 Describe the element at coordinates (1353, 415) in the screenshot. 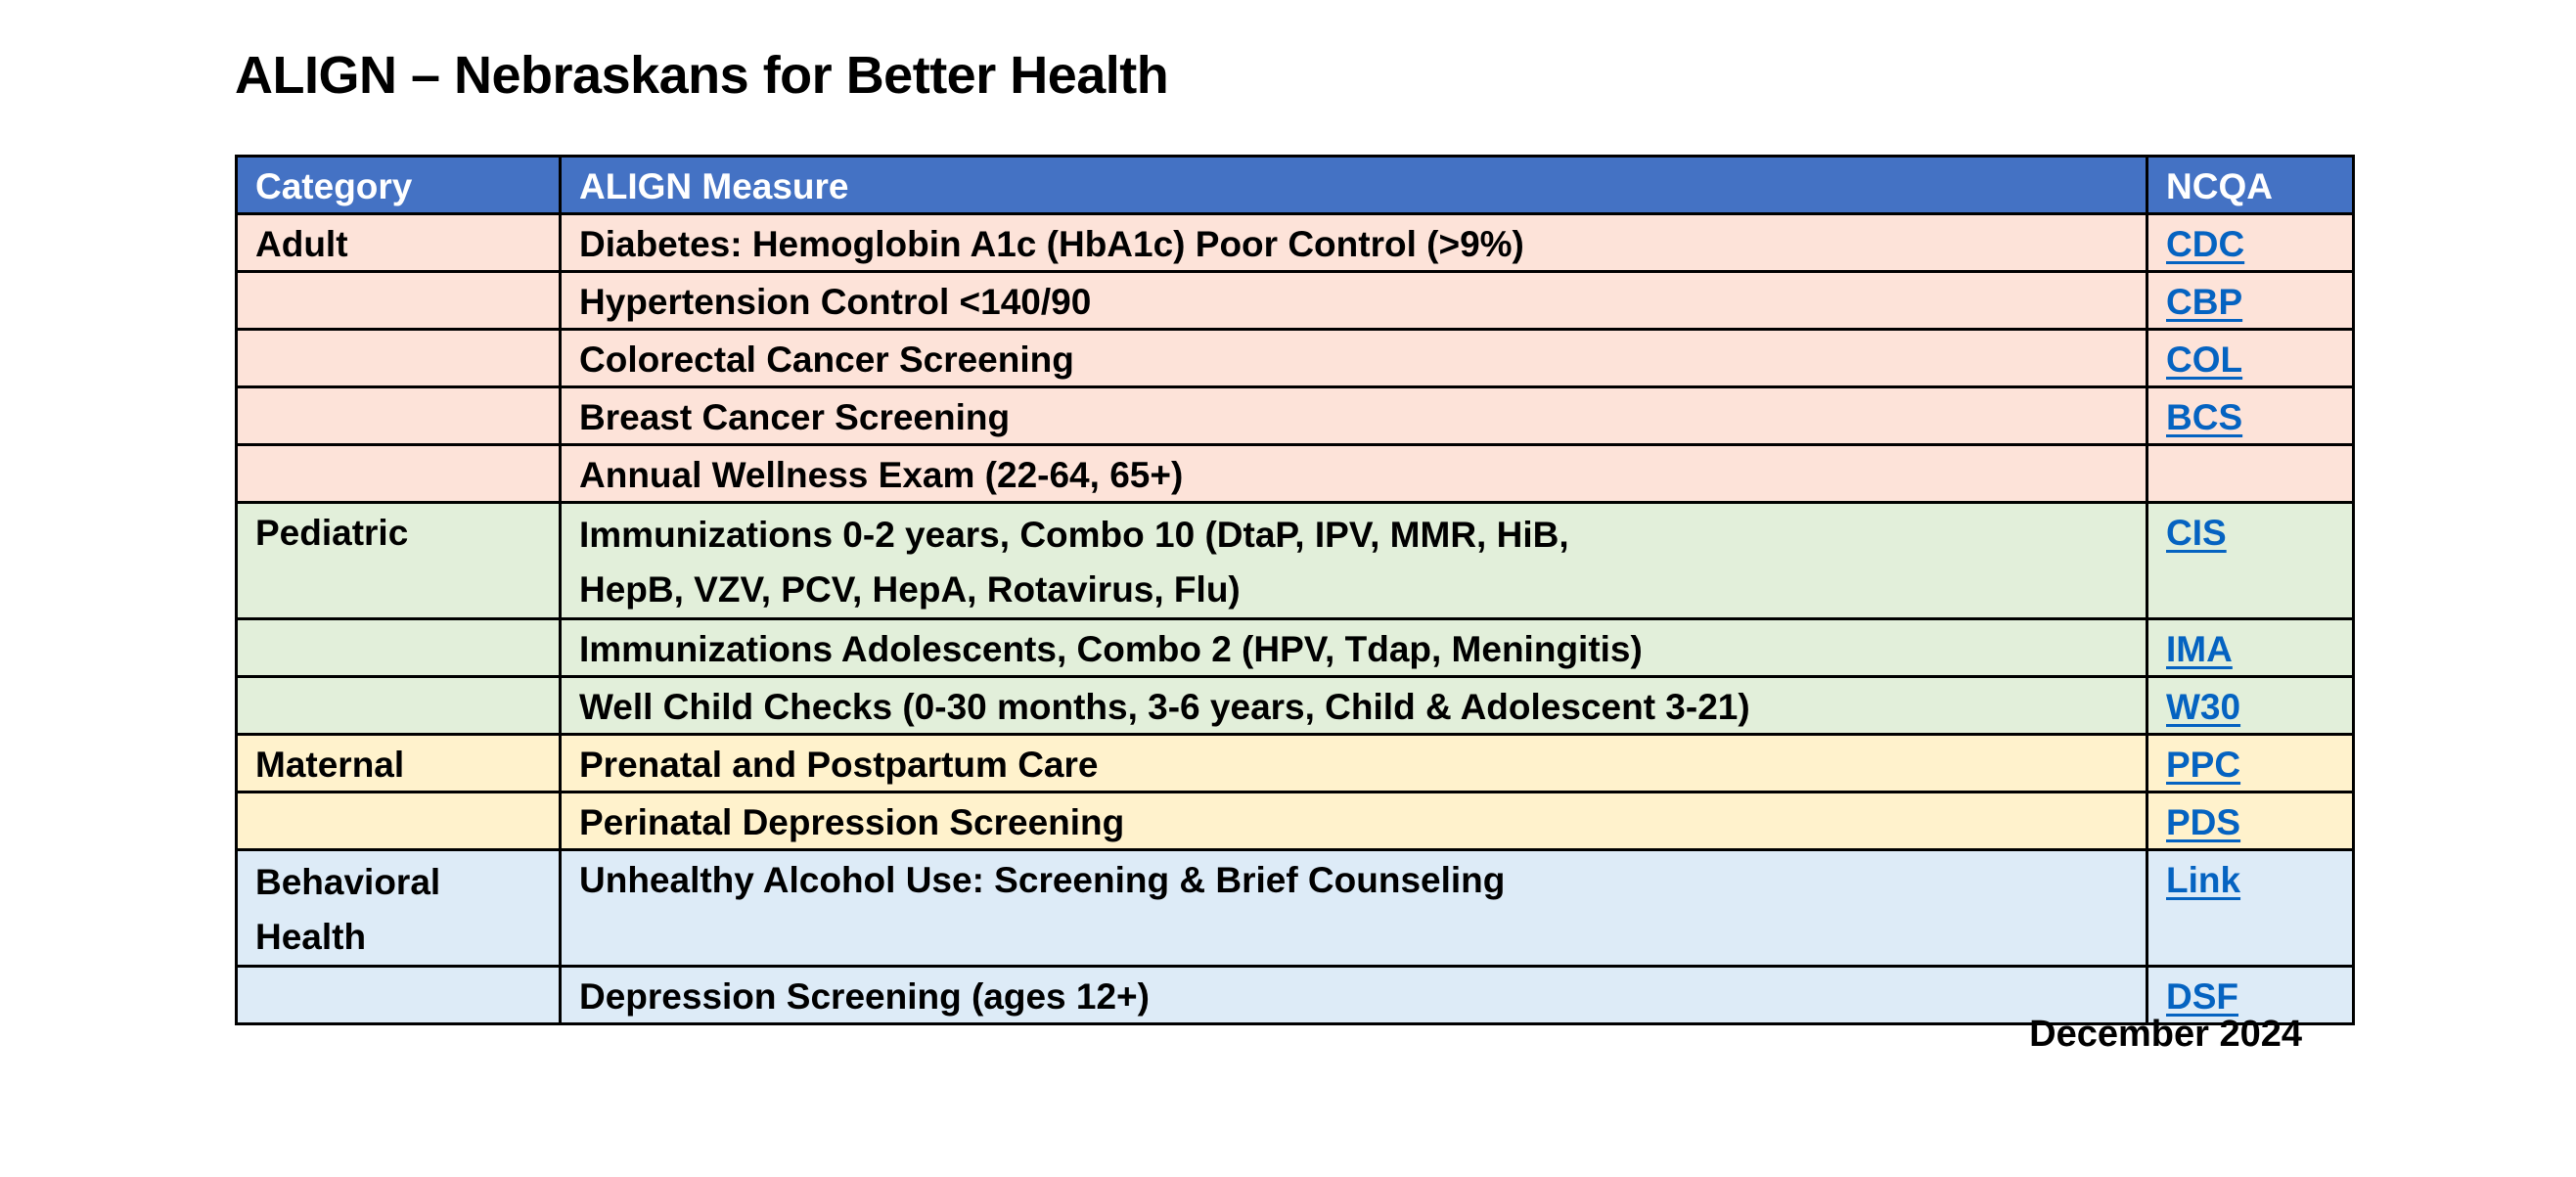

I see `measure-cell: Breast Cancer Screening` at that location.